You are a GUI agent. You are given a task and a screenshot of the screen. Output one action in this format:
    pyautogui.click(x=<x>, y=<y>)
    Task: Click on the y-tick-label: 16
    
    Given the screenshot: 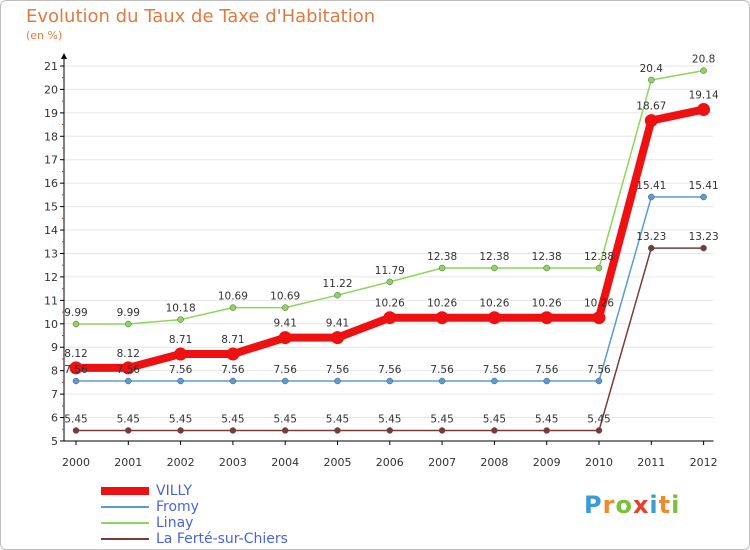 What is the action you would take?
    pyautogui.click(x=51, y=183)
    